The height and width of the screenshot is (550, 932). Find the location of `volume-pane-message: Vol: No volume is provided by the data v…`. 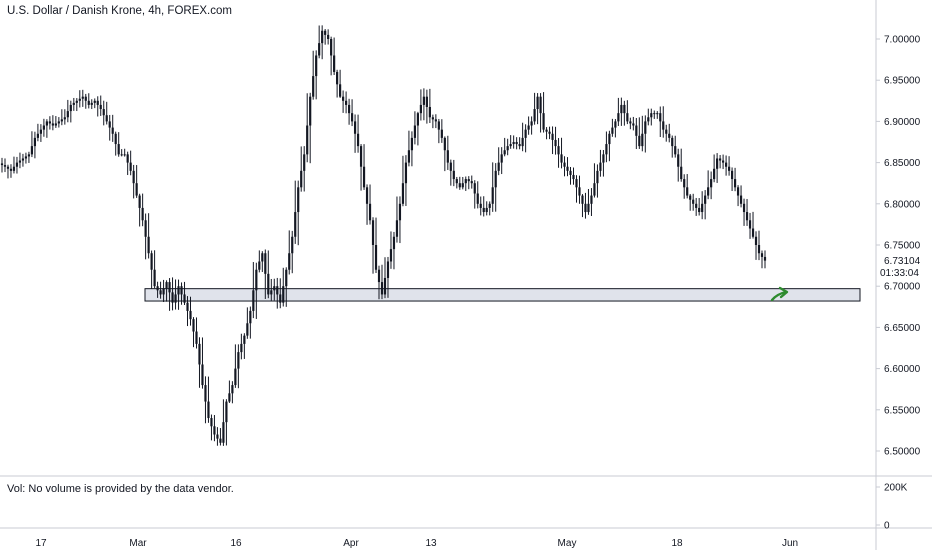

volume-pane-message: Vol: No volume is provided by the data v… is located at coordinates (120, 489).